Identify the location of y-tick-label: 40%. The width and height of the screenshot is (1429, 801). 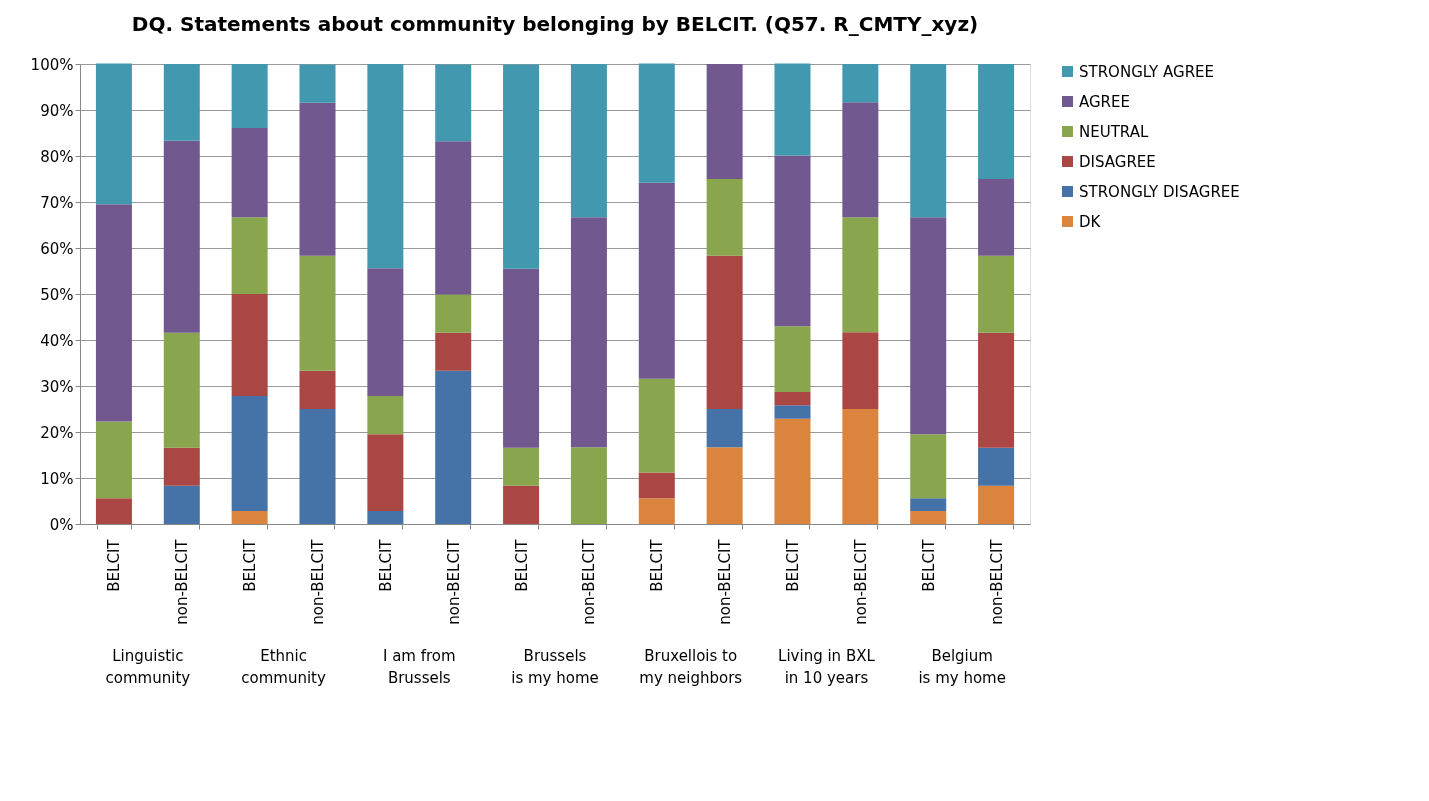
(57, 340).